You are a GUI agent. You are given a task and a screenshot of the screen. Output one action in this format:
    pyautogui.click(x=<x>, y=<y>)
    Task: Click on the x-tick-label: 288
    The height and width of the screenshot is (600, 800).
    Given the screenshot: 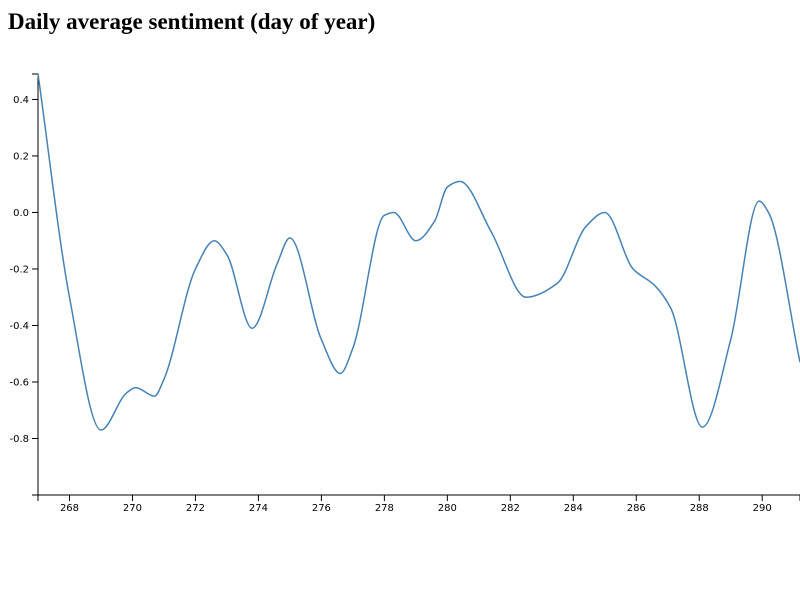 What is the action you would take?
    pyautogui.click(x=699, y=508)
    